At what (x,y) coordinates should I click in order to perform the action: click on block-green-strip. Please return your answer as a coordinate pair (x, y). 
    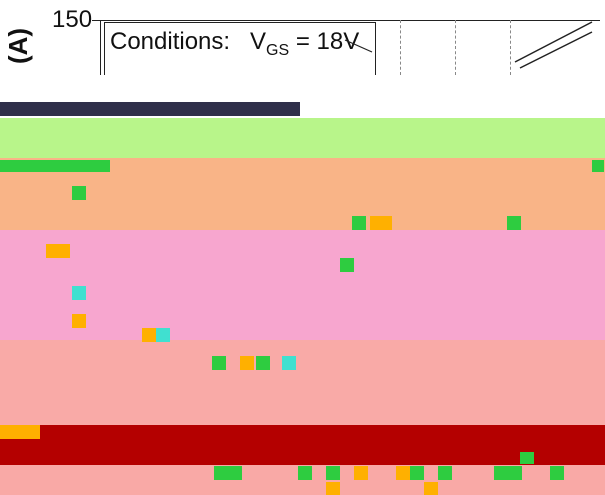
    Looking at the image, I should click on (55, 166).